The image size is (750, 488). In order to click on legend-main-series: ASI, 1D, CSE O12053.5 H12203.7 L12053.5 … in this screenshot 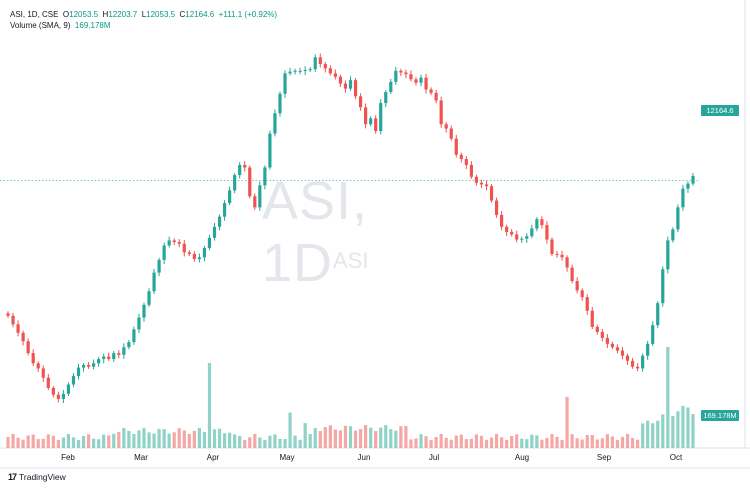, I will do `click(143, 14)`.